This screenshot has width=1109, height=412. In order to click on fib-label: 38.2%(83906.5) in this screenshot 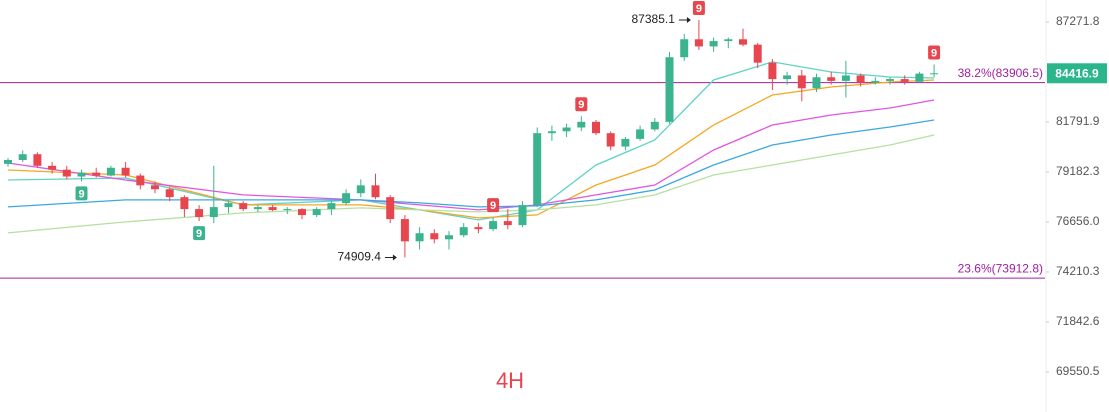, I will do `click(1000, 73)`.